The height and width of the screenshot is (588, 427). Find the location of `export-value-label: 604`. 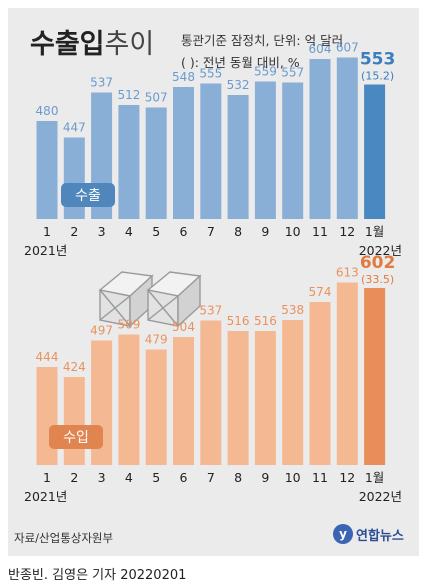

export-value-label: 604 is located at coordinates (320, 49).